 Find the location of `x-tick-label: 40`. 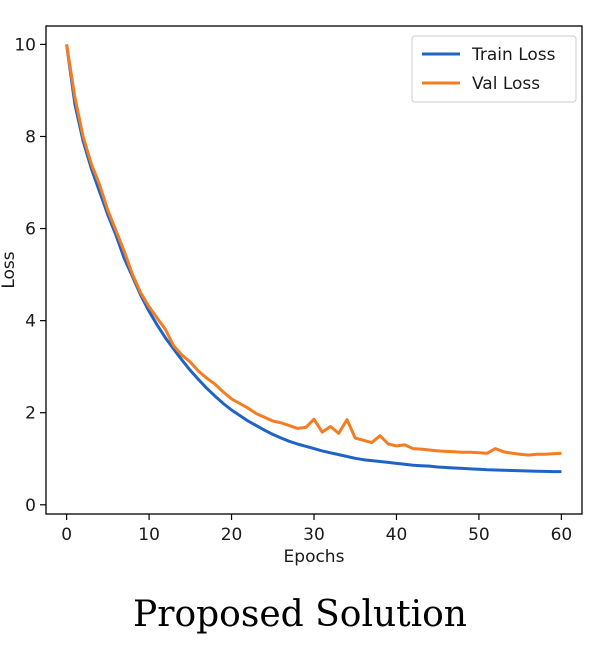

x-tick-label: 40 is located at coordinates (397, 535).